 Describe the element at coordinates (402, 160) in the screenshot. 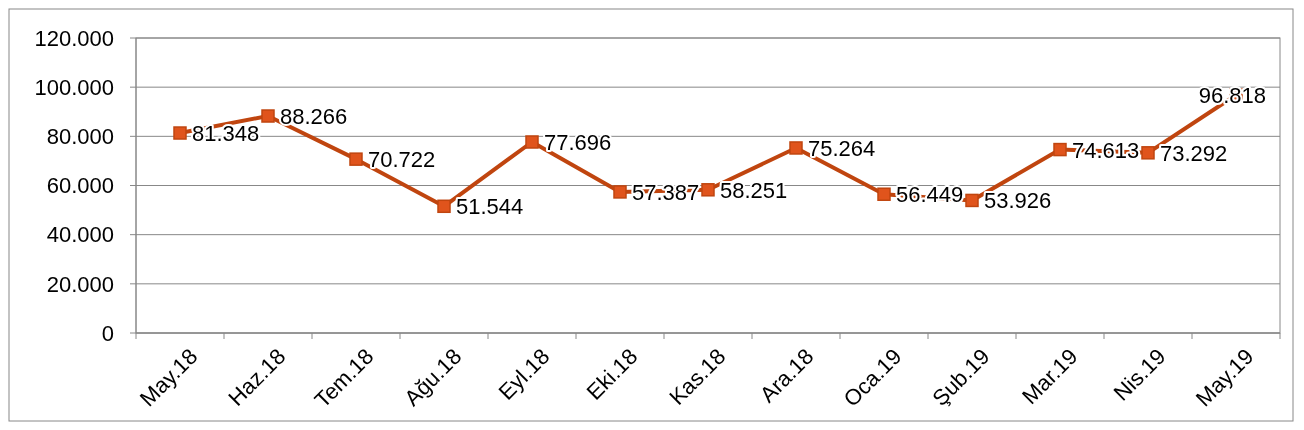

I see `data-label: 70.722` at that location.